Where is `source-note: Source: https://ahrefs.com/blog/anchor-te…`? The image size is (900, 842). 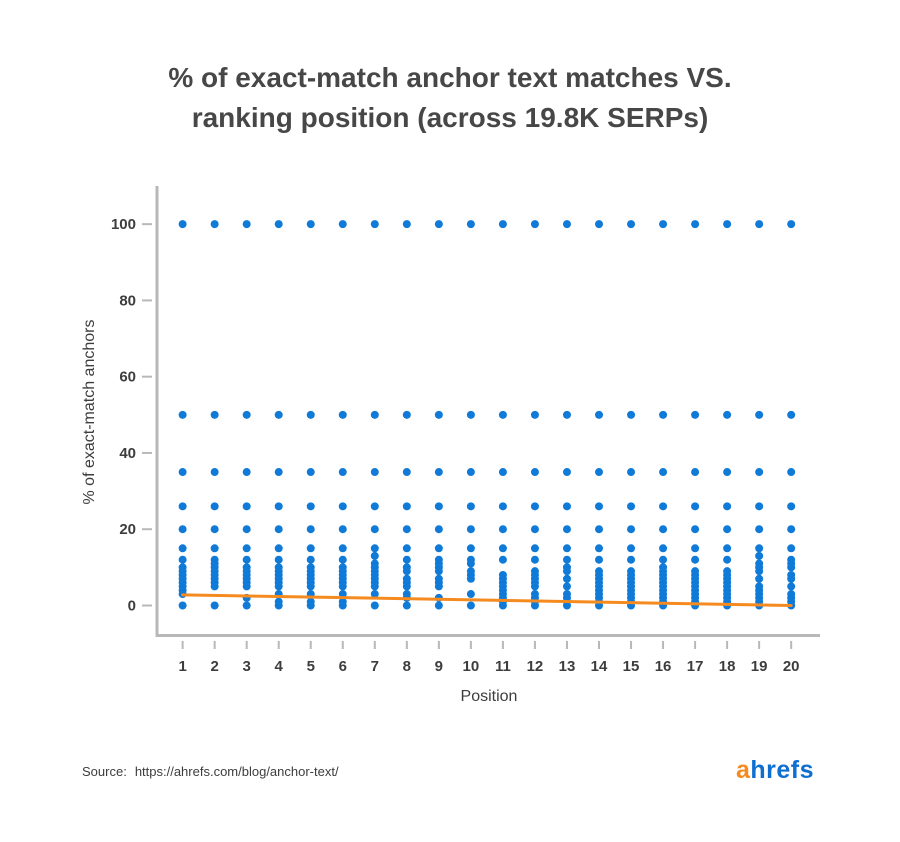 source-note: Source: https://ahrefs.com/blog/anchor-te… is located at coordinates (210, 771).